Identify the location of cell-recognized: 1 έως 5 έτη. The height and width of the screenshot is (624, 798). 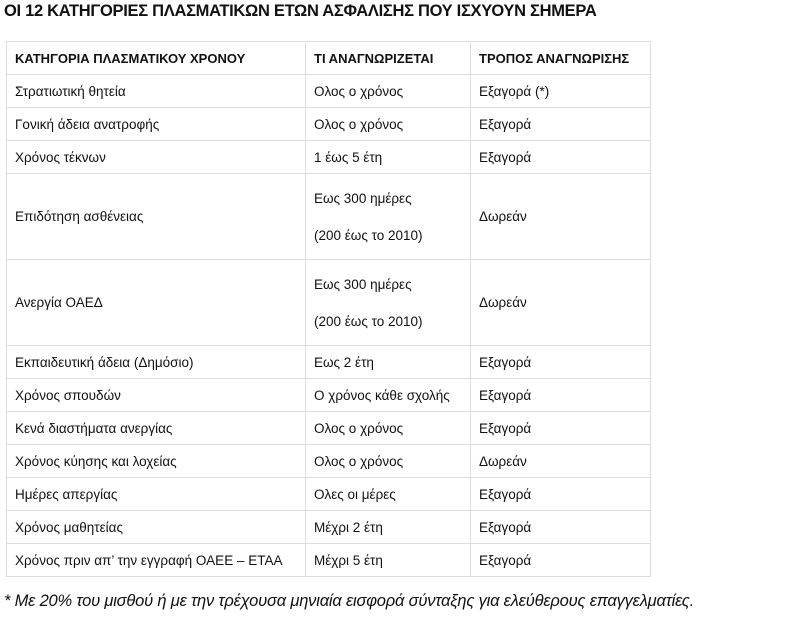
(388, 157).